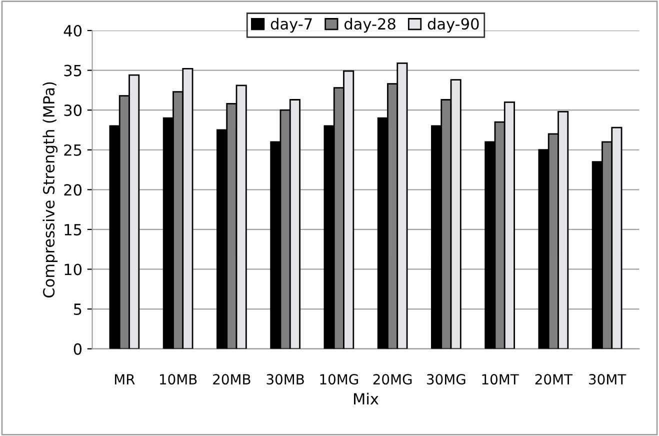 The width and height of the screenshot is (659, 436). I want to click on y-axis-title: Compressive Strength (MPa), so click(50, 190).